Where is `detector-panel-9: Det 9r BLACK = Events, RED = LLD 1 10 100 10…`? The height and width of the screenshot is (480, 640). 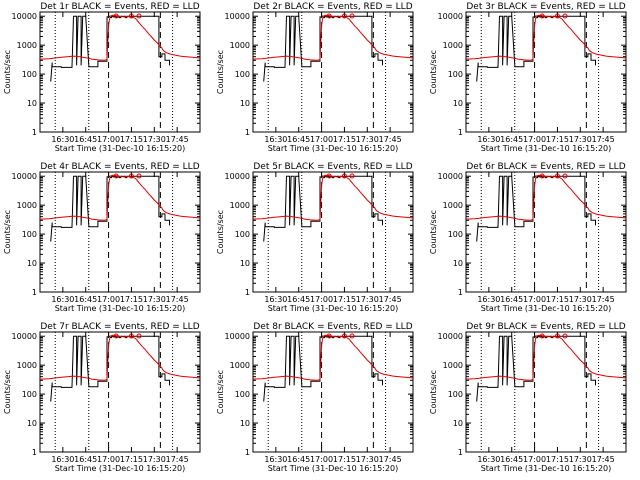 detector-panel-9: Det 9r BLACK = Events, RED = LLD 1 10 100 10… is located at coordinates (528, 397).